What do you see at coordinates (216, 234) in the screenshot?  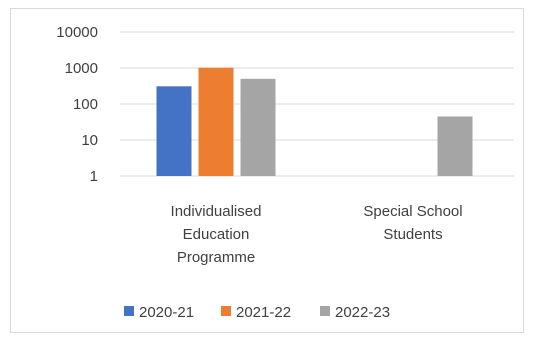 I see `x-category-label: Education` at bounding box center [216, 234].